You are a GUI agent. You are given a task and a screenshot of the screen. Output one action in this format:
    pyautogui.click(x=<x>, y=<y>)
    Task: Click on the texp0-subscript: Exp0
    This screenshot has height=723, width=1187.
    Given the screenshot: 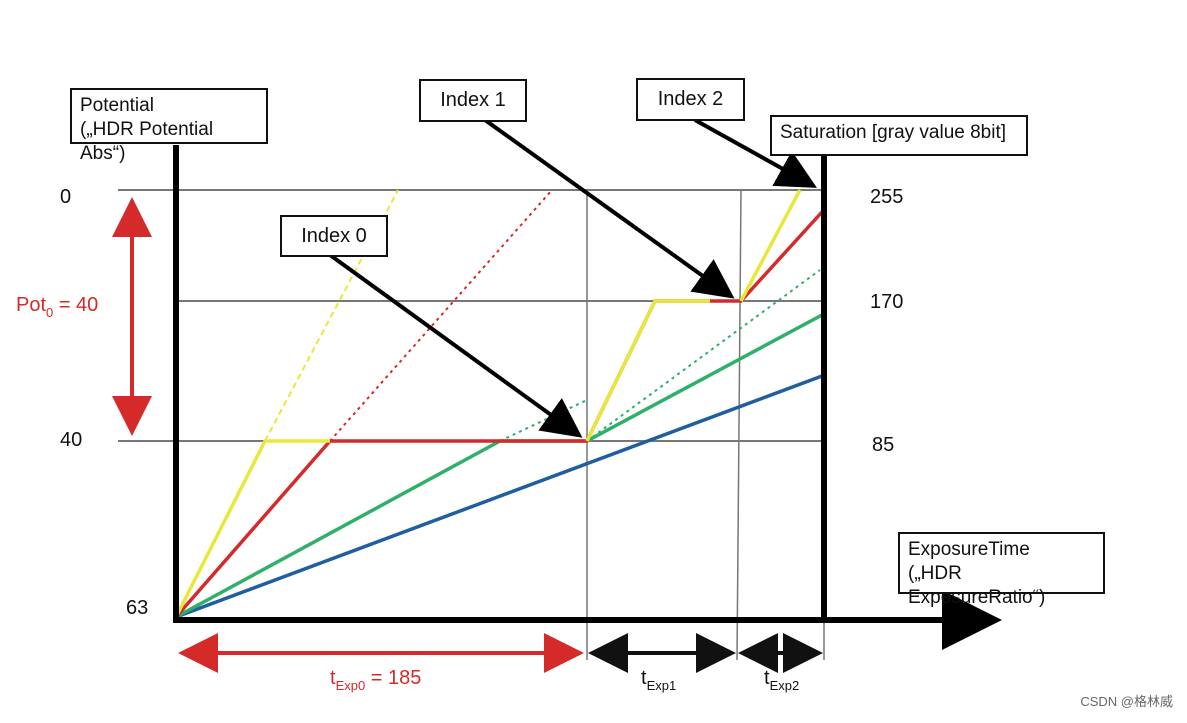 What is the action you would take?
    pyautogui.click(x=350, y=685)
    